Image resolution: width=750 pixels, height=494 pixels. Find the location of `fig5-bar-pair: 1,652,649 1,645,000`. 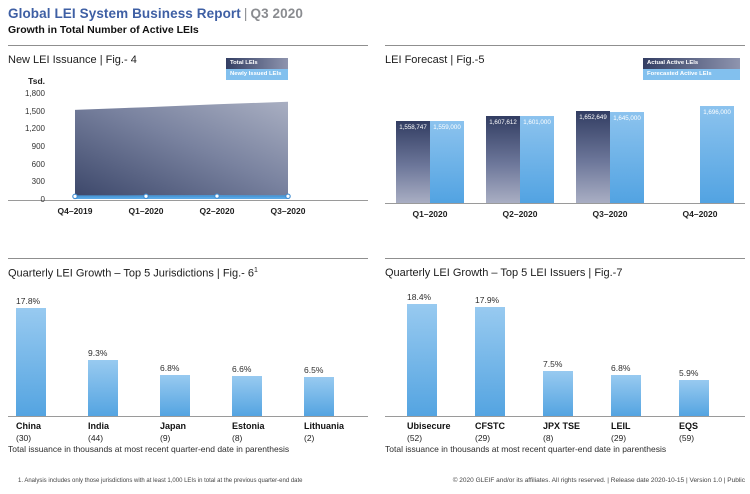

fig5-bar-pair: 1,652,649 1,645,000 is located at coordinates (610, 156).